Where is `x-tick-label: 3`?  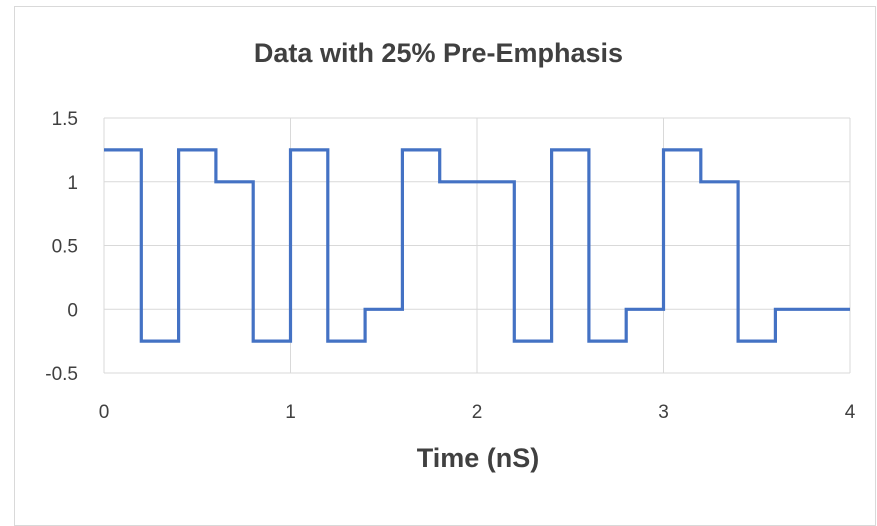
x-tick-label: 3 is located at coordinates (663, 412).